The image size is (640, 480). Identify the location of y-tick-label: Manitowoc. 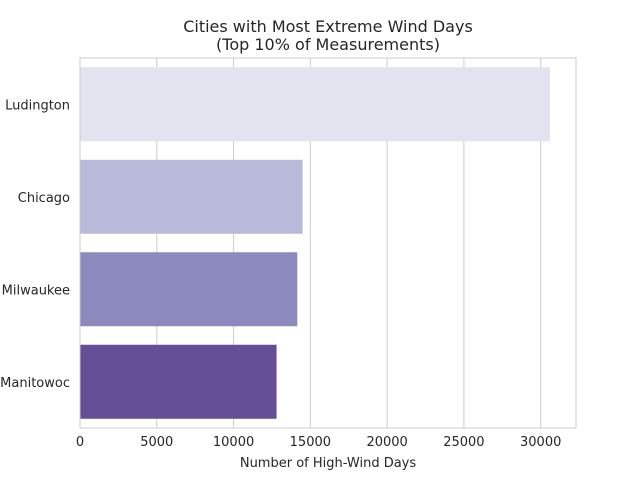
(35, 383).